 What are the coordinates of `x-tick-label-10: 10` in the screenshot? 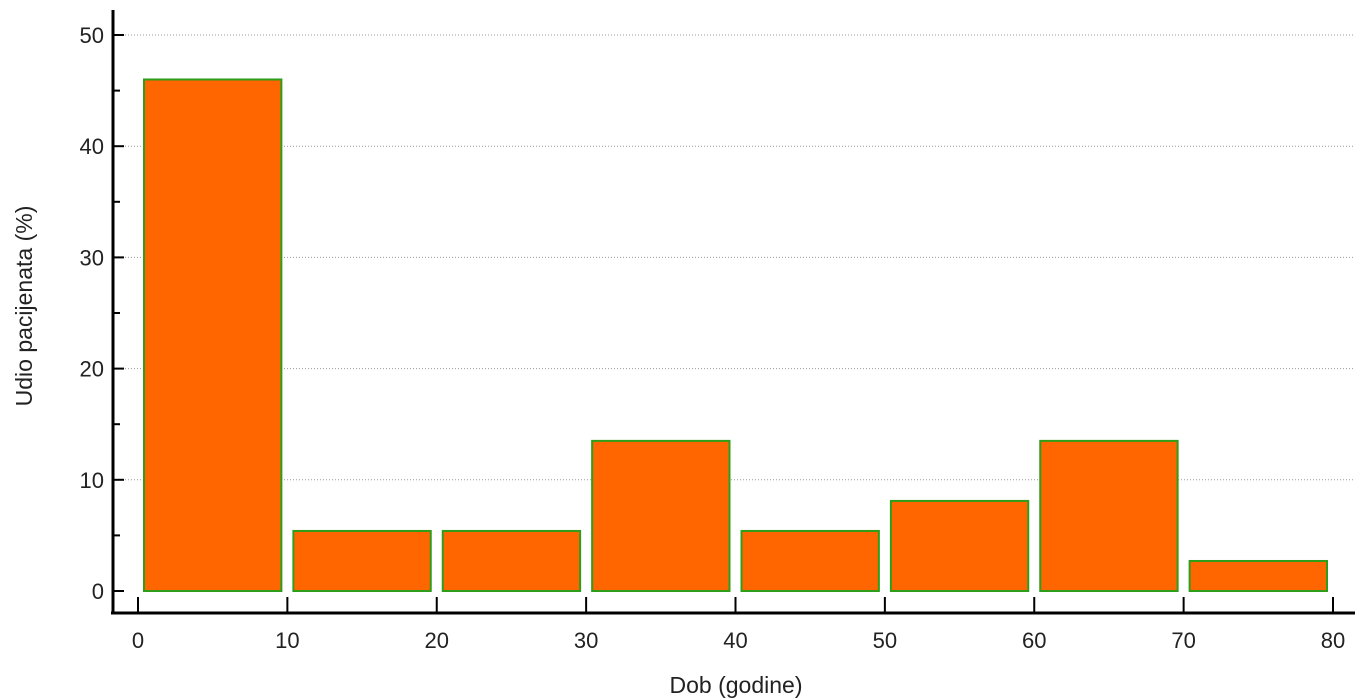 It's located at (287, 640).